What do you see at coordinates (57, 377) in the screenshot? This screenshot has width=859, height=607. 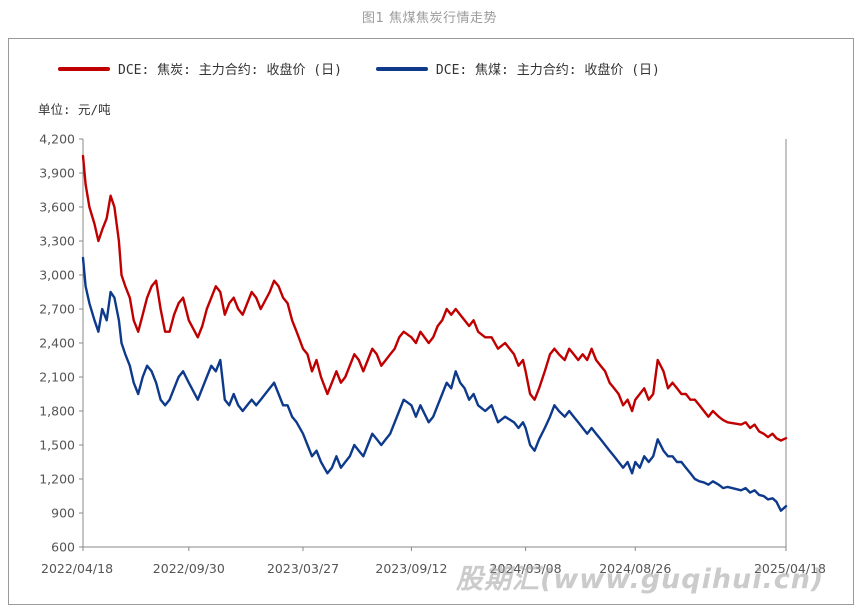 I see `y-tick-label: 2,100` at bounding box center [57, 377].